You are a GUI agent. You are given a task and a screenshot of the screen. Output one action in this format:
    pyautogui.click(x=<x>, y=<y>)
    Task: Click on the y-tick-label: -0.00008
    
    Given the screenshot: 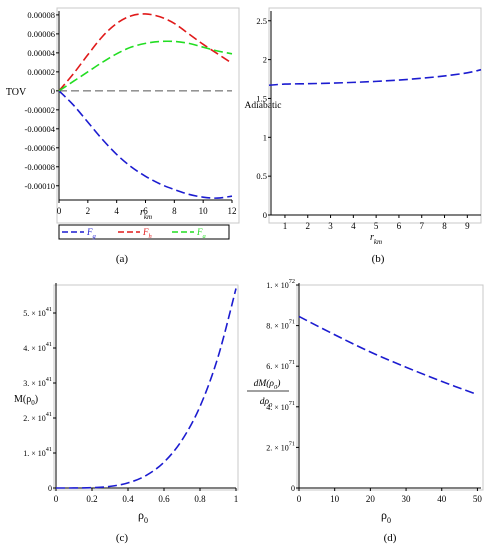 What is the action you would take?
    pyautogui.click(x=40, y=167)
    